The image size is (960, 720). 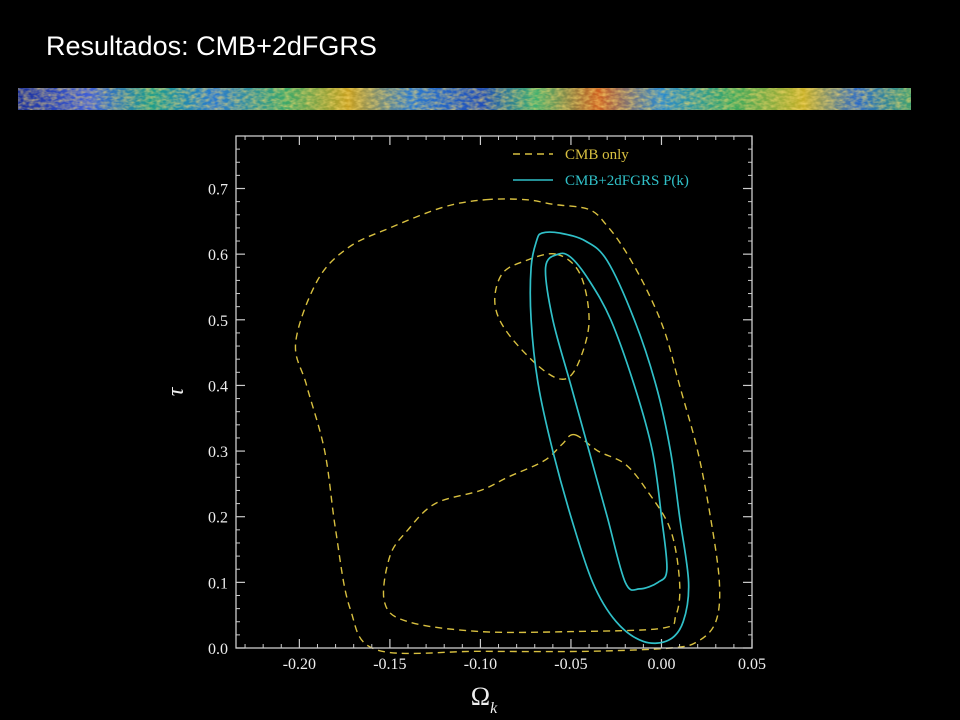 I want to click on y-tick-label: 0.2, so click(x=218, y=518).